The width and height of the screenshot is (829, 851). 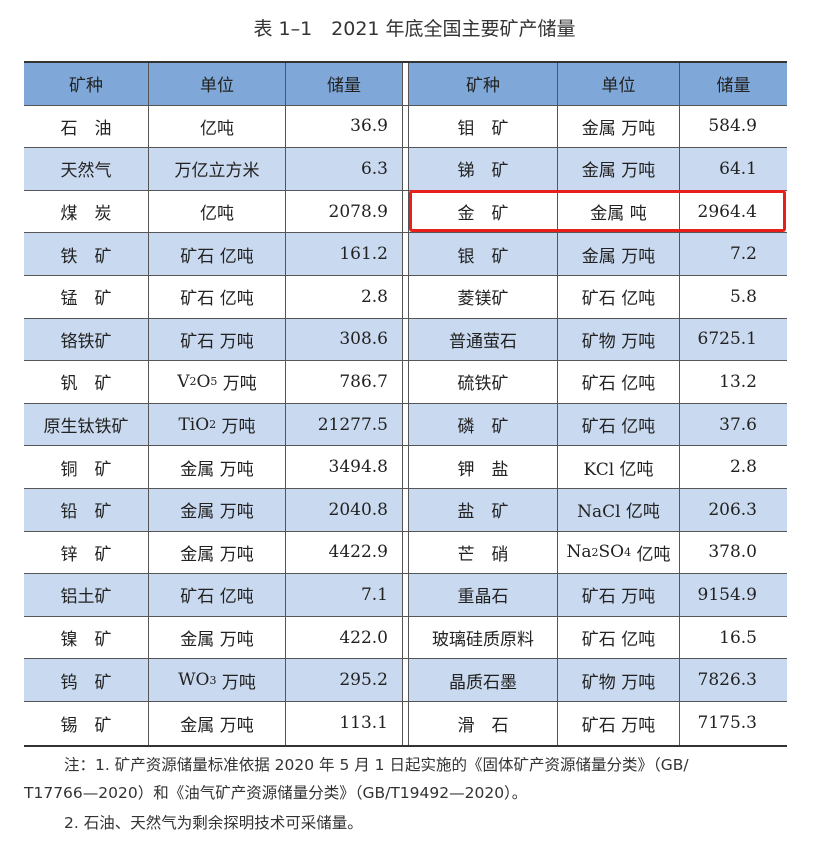 I want to click on mineral-cell: 铬铁矿, so click(x=86, y=339).